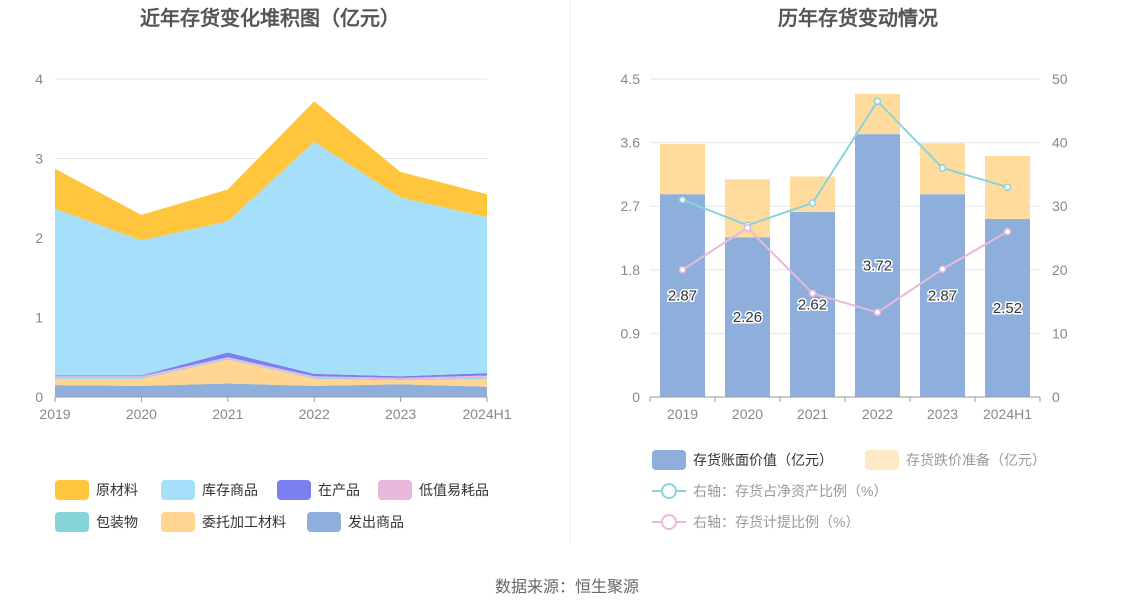  I want to click on legend-label: 存货跌价准备（亿元）, so click(976, 460).